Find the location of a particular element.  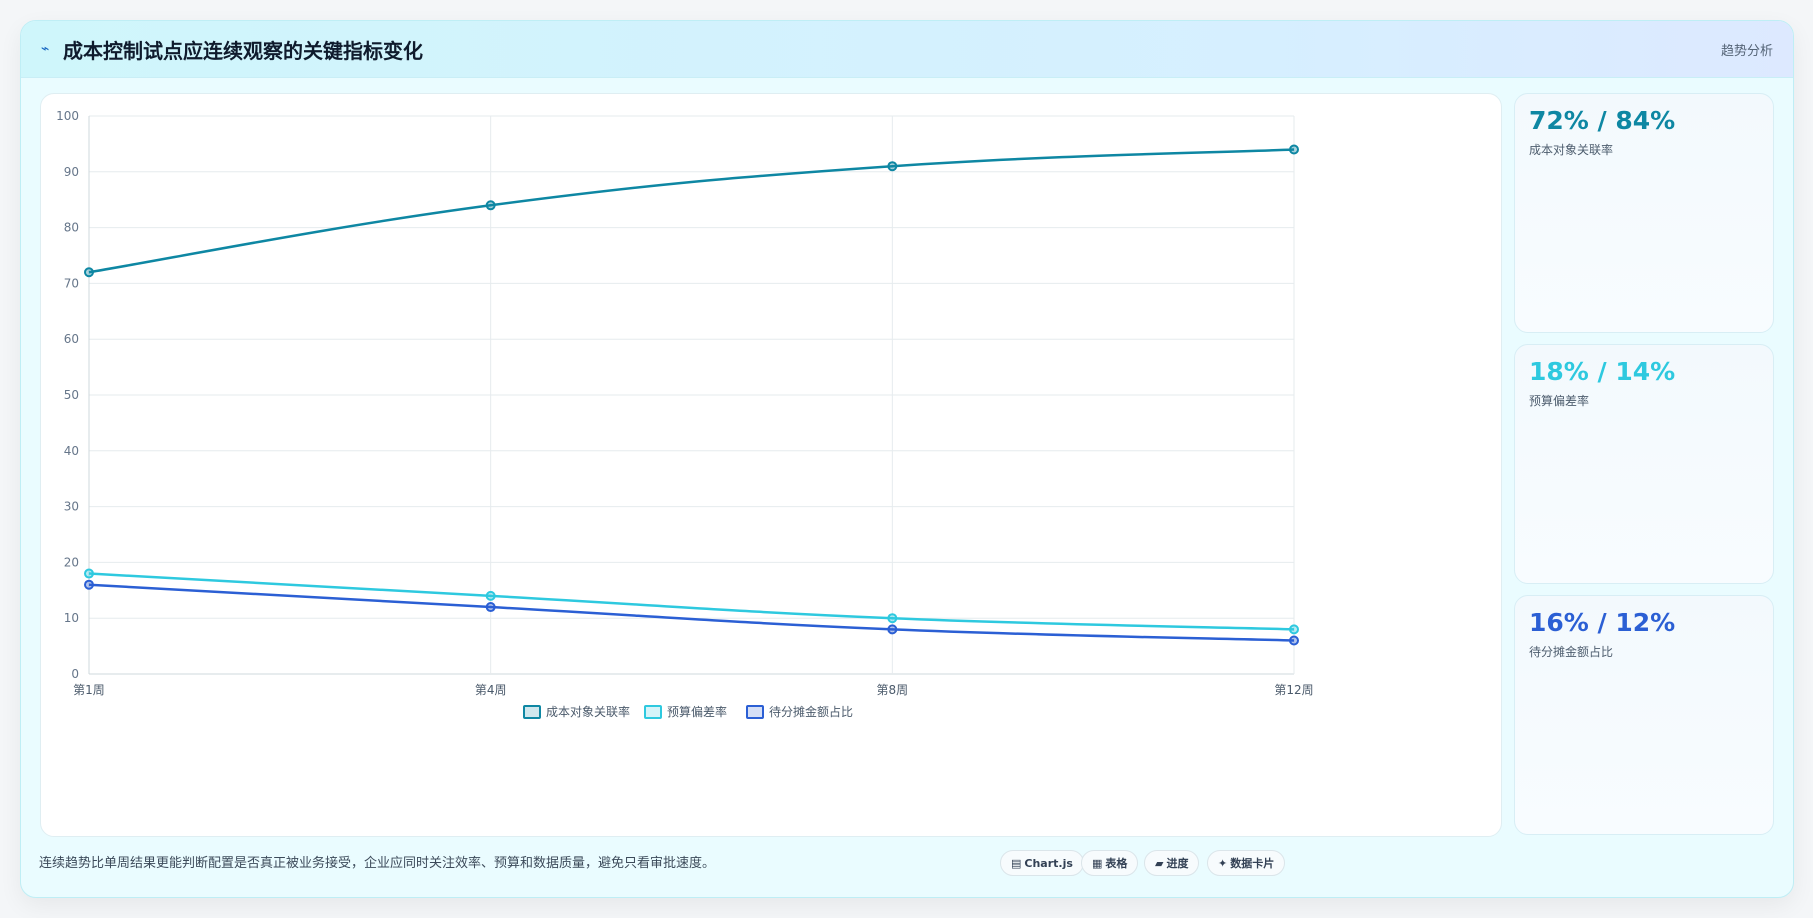

chip-progress: ▰ 进度 is located at coordinates (1172, 863).